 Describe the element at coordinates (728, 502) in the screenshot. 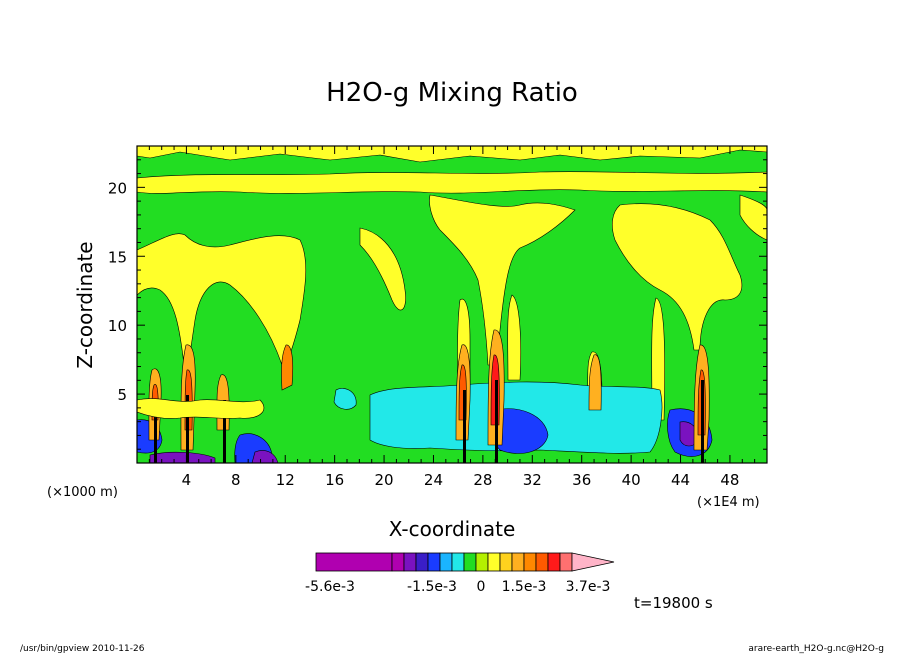

I see `x-unit-right: (×1E4 m)` at that location.